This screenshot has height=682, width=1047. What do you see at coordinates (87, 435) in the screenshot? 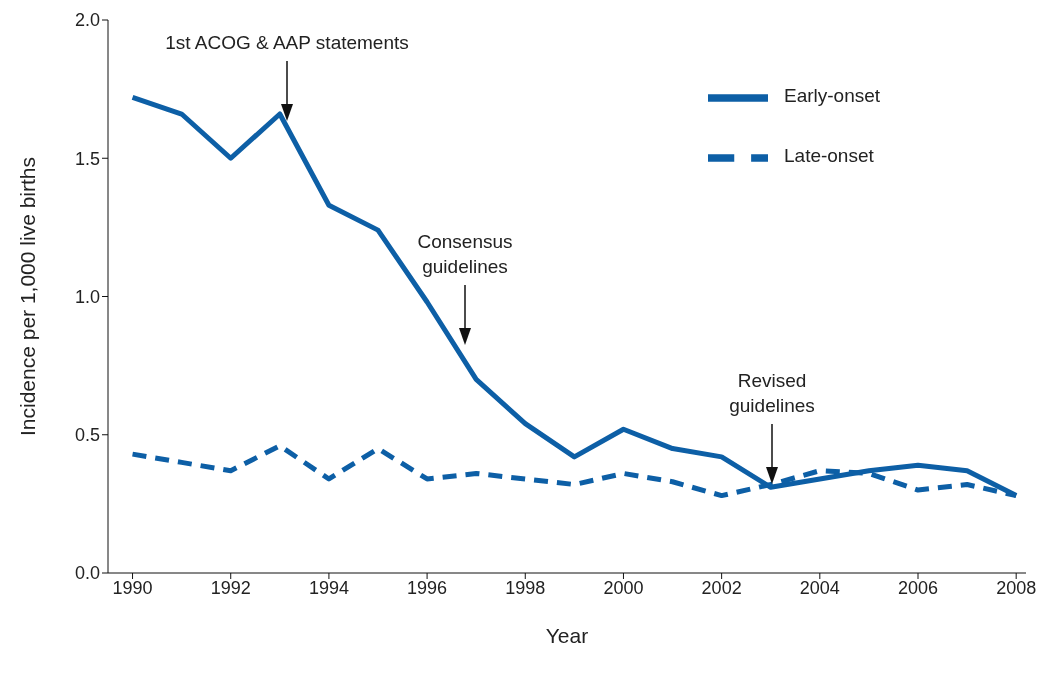
I see `y-tick-label: 0.5` at bounding box center [87, 435].